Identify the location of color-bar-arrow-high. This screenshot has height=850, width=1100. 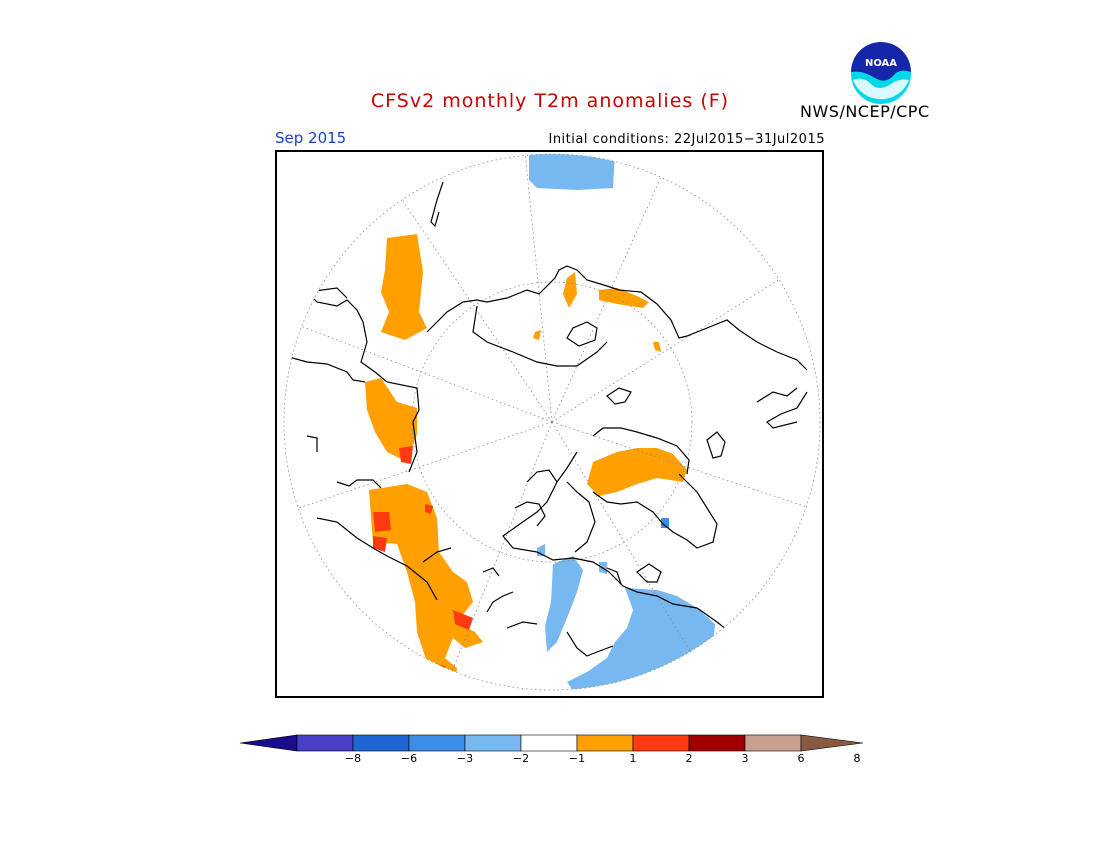
(832, 743).